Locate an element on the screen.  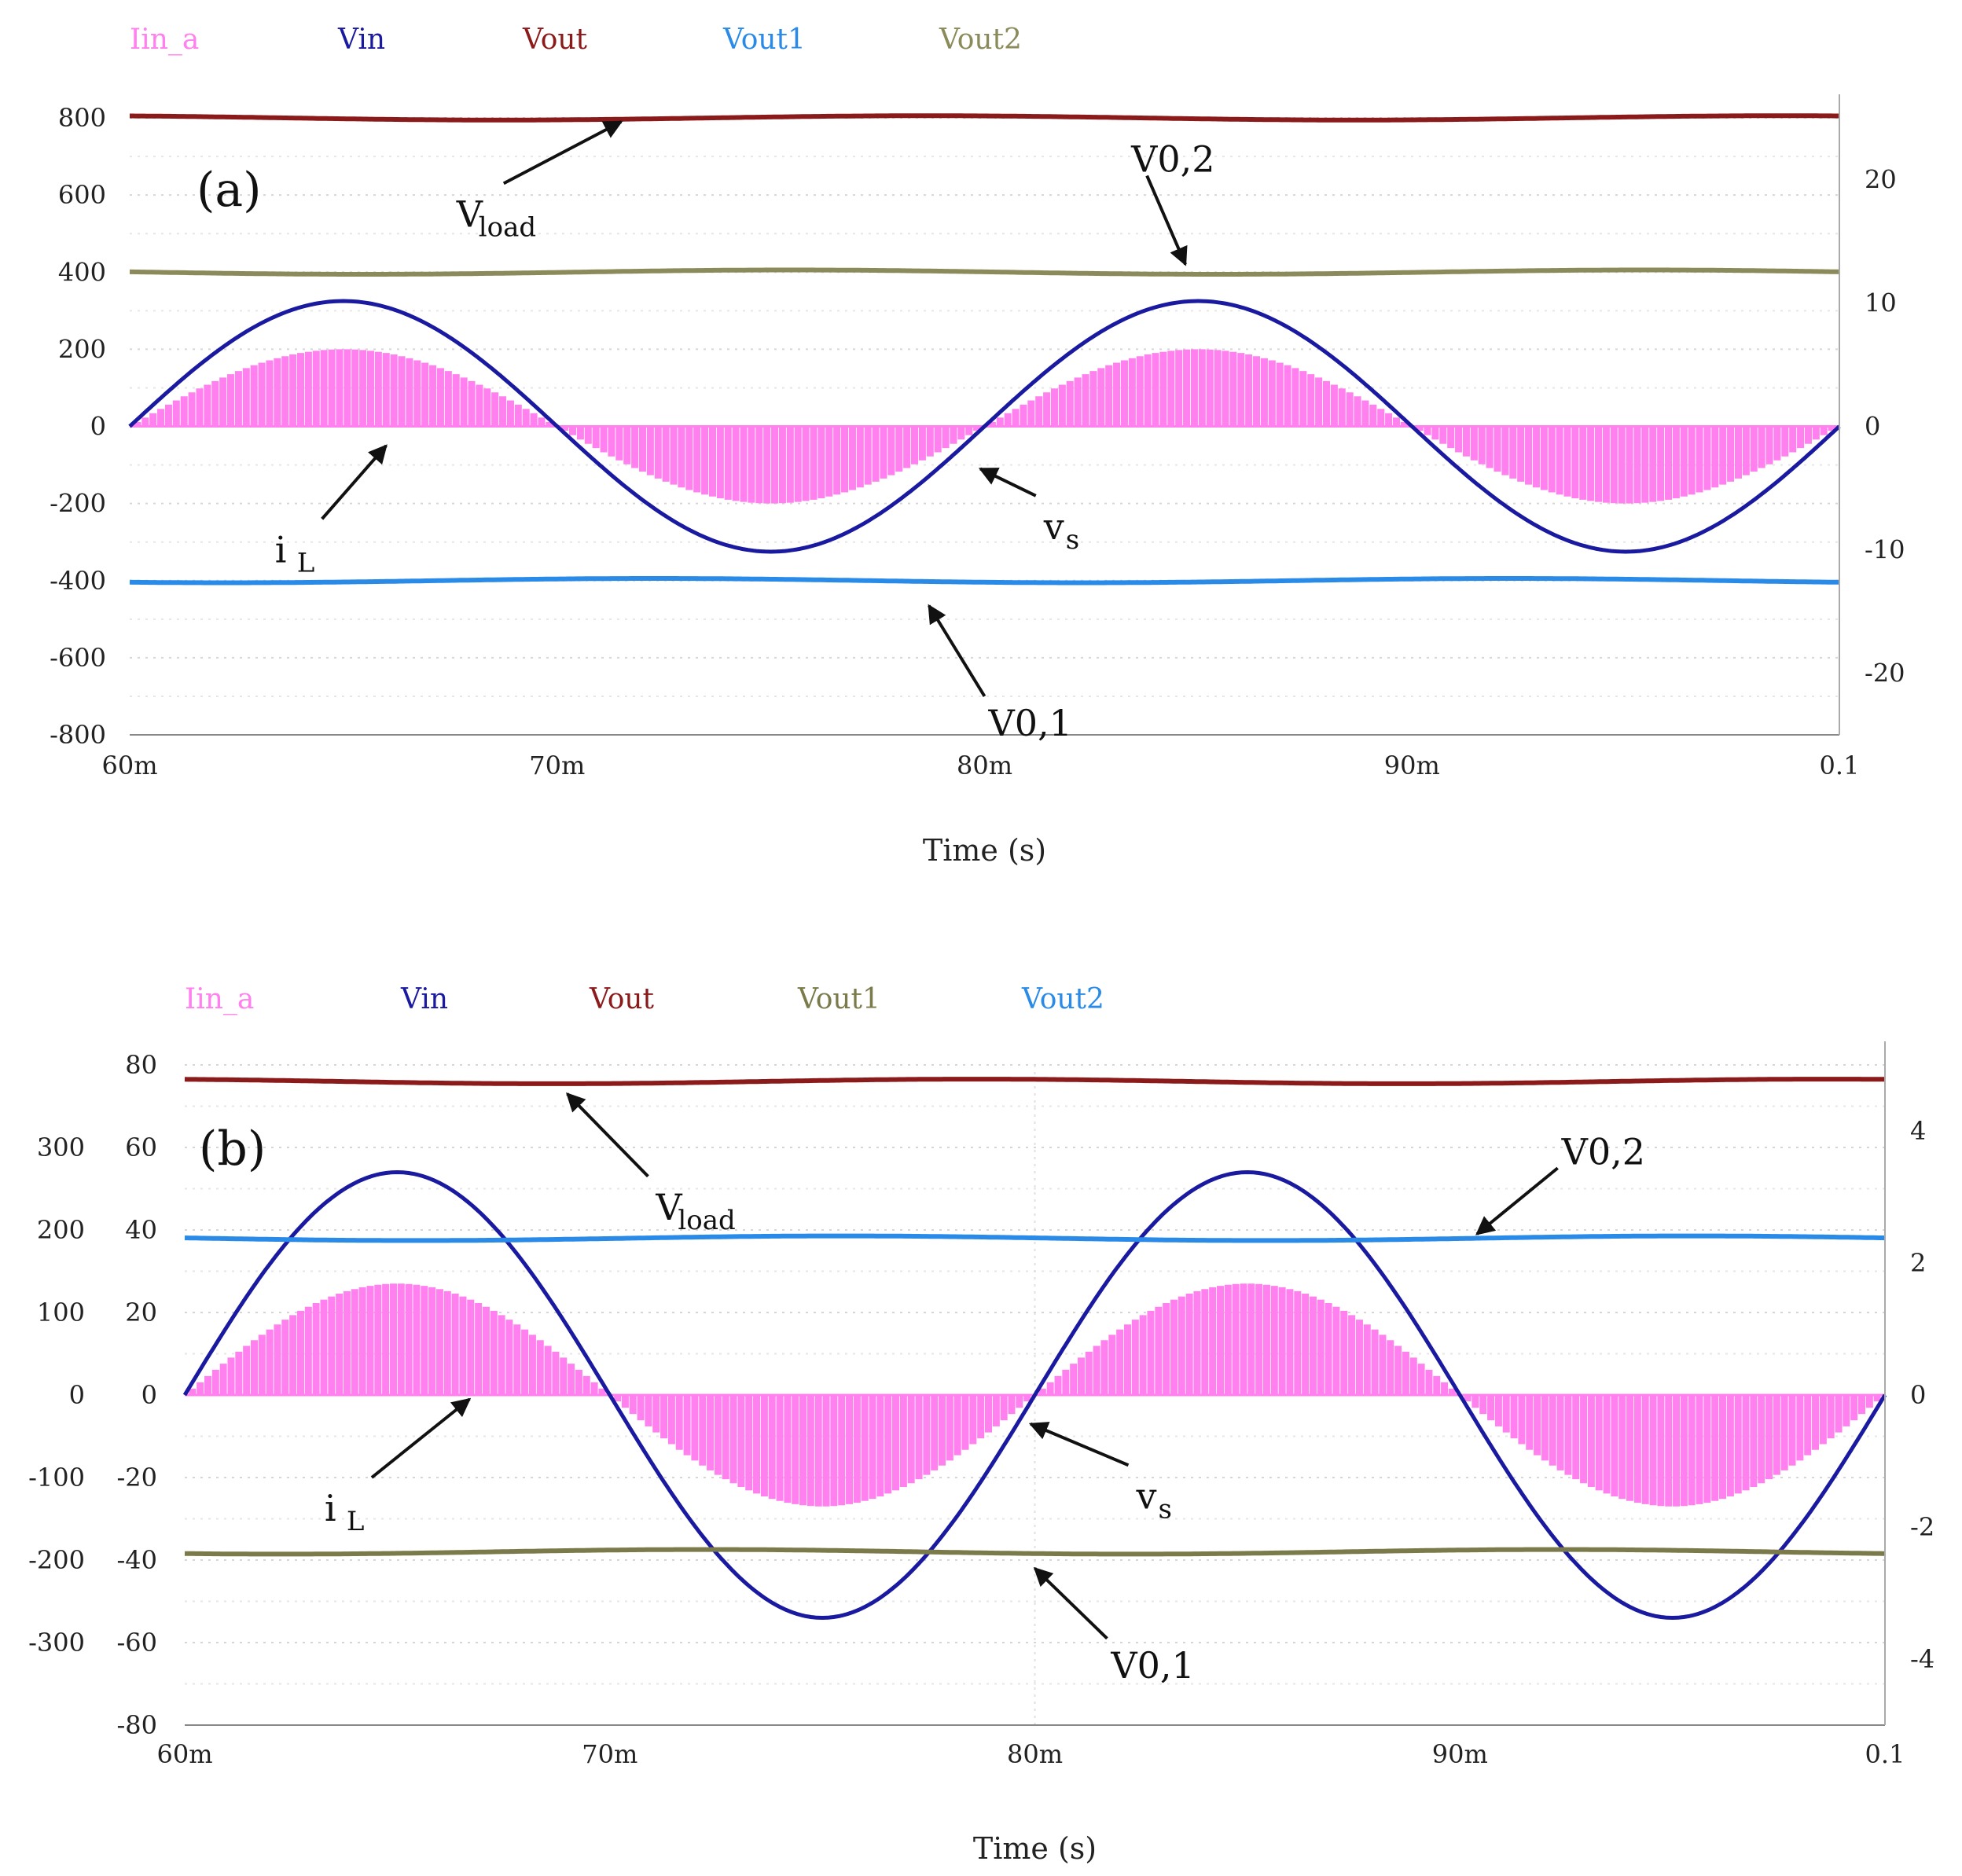
y-outer-tick-label: 0 is located at coordinates (77, 1395).